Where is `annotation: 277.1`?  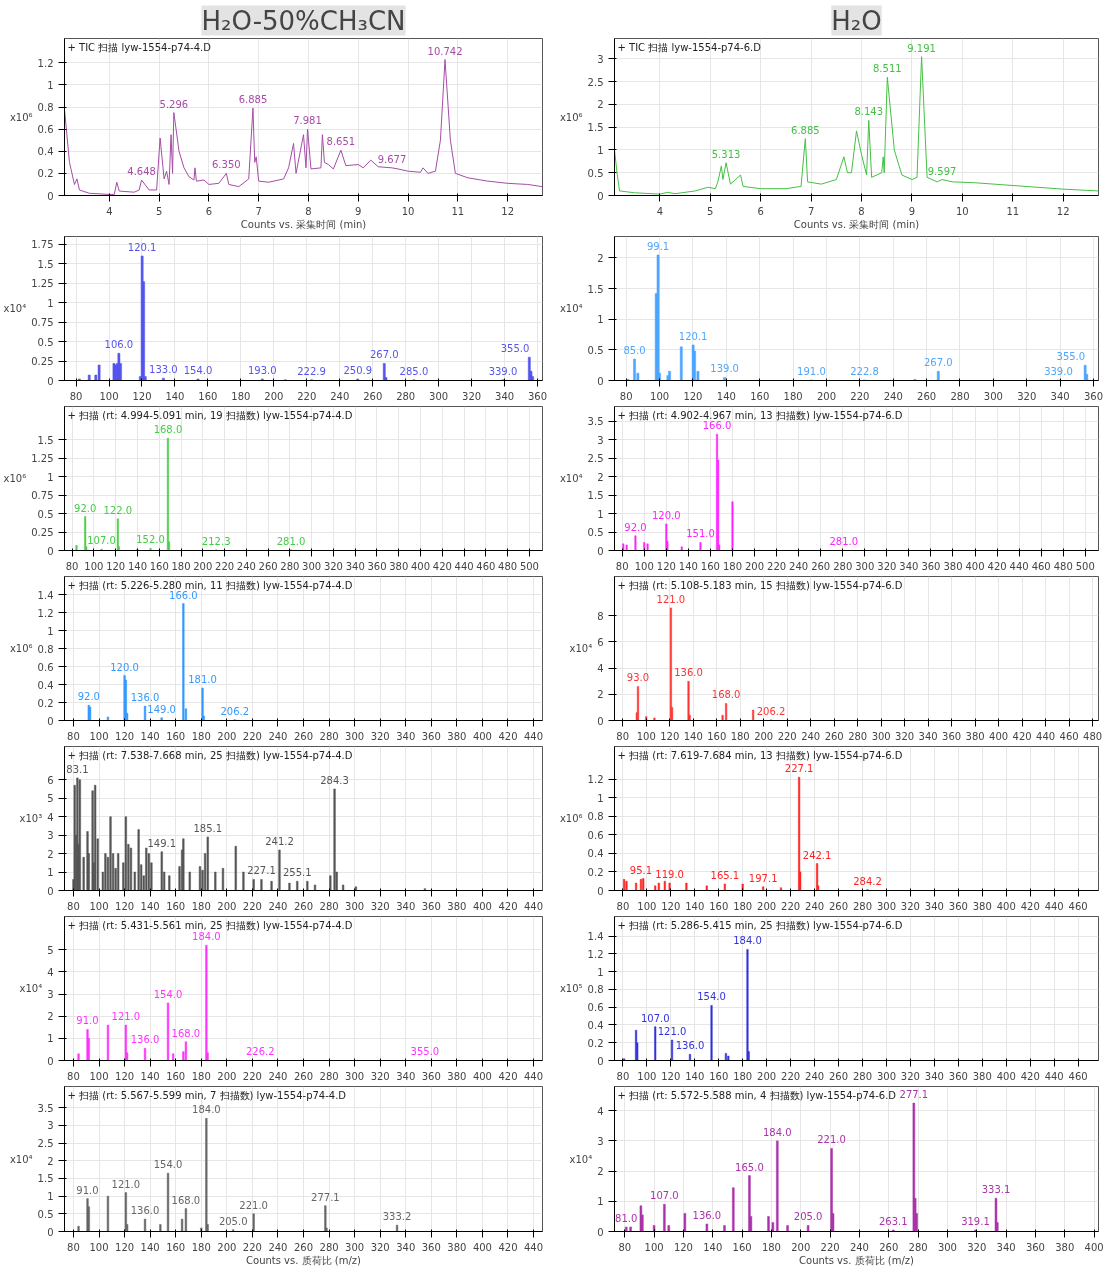 annotation: 277.1 is located at coordinates (325, 1197).